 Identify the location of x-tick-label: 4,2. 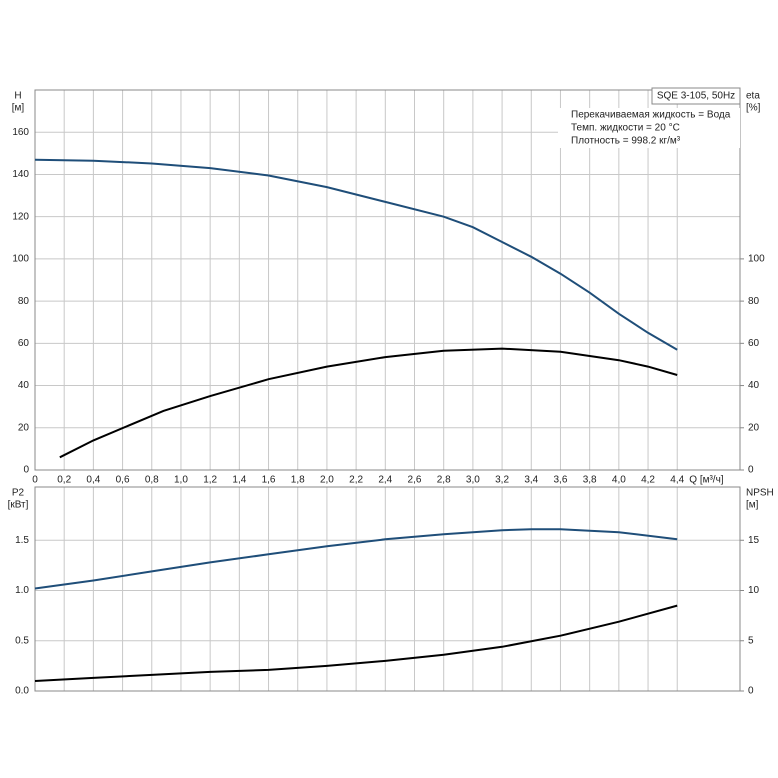
(648, 480).